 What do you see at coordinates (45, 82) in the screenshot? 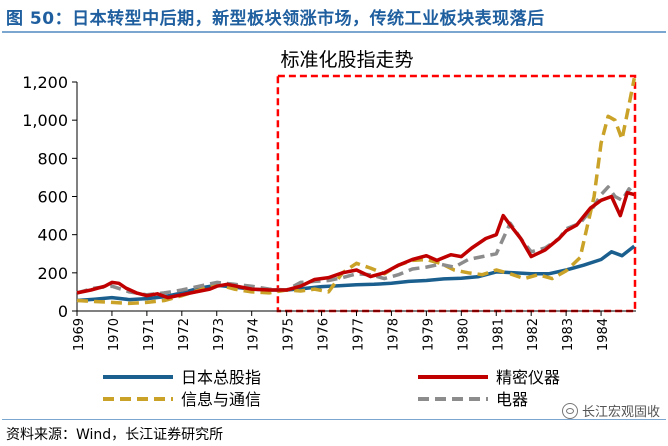
I see `y-tick-label: 1,200` at bounding box center [45, 82].